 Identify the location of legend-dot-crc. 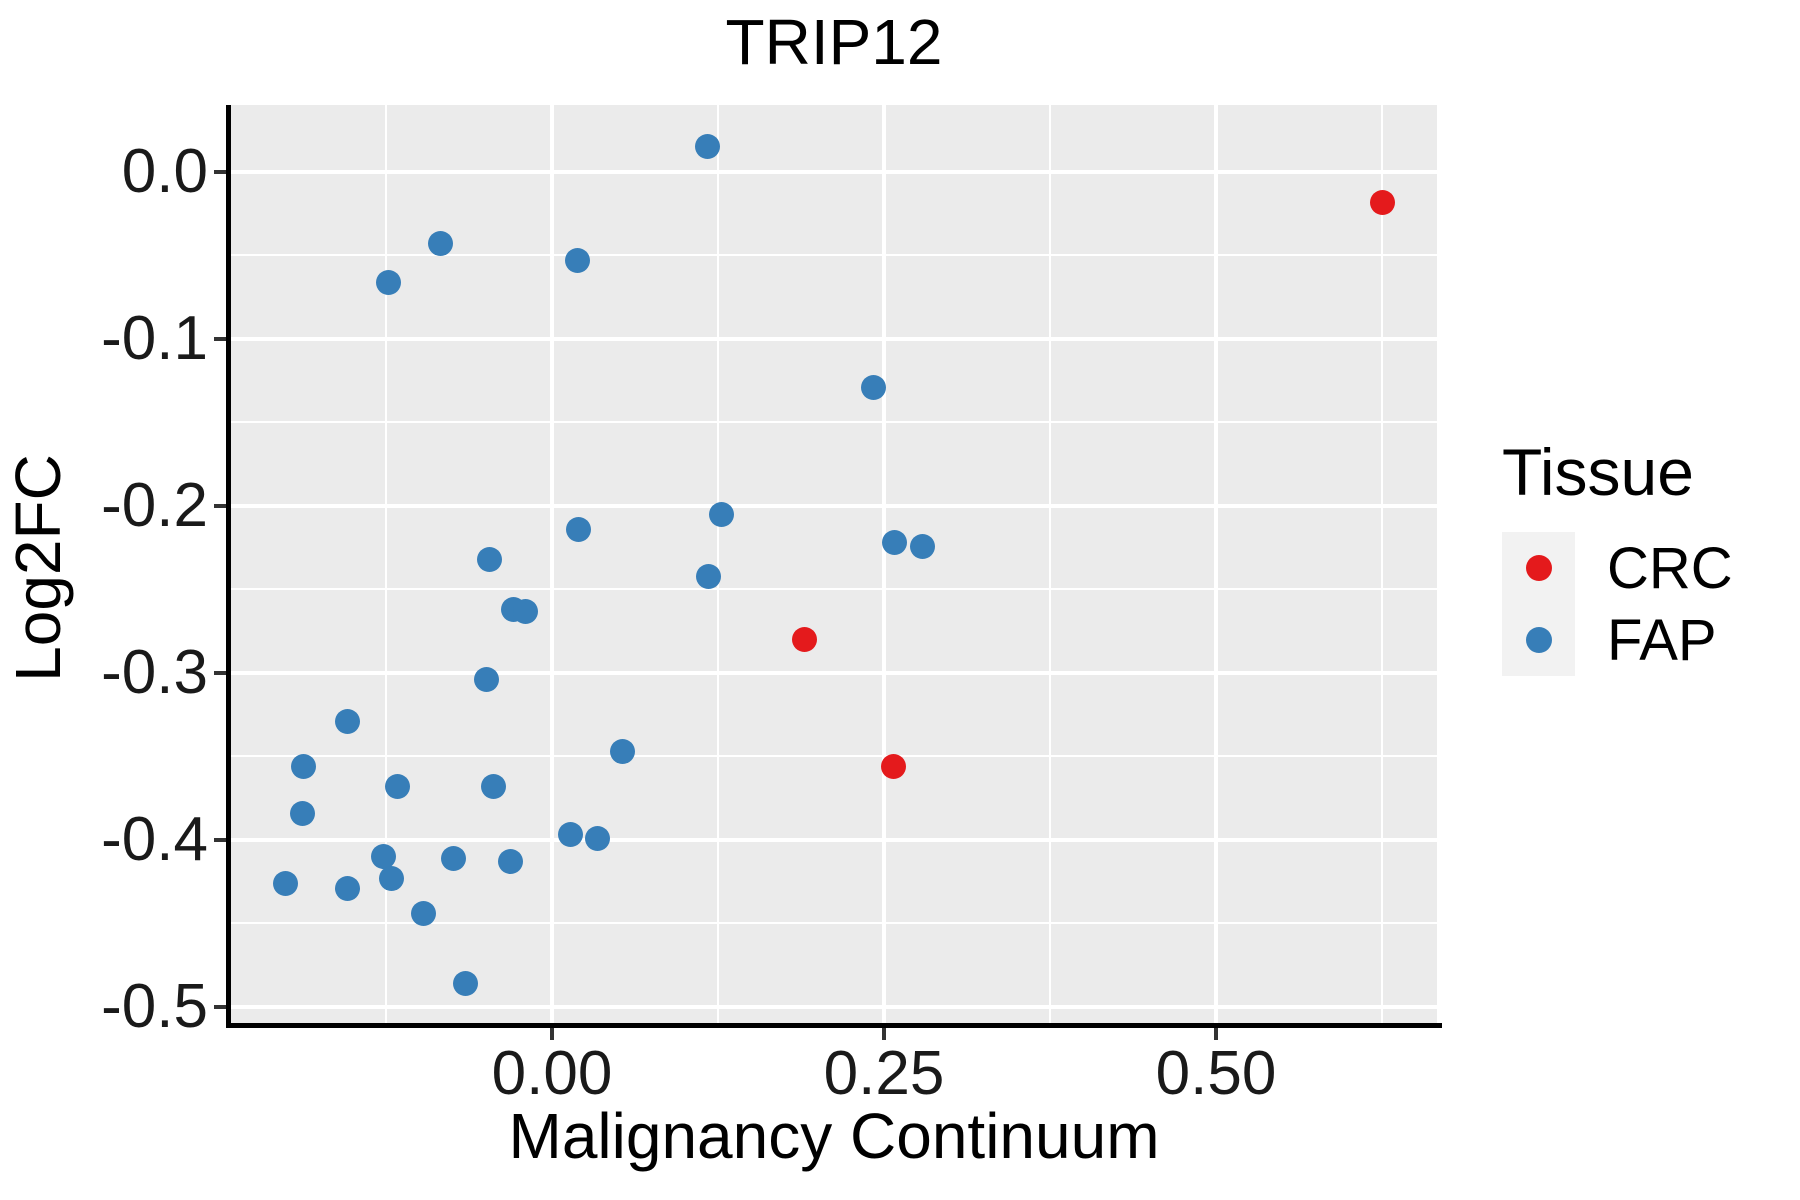
(1538, 568).